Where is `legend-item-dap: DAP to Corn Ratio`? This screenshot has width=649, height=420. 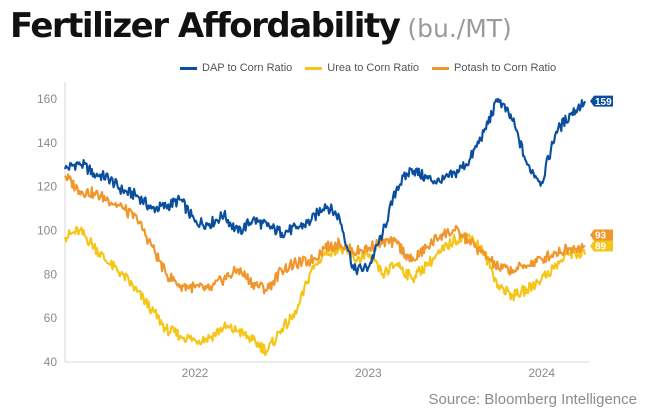
legend-item-dap: DAP to Corn Ratio is located at coordinates (236, 68).